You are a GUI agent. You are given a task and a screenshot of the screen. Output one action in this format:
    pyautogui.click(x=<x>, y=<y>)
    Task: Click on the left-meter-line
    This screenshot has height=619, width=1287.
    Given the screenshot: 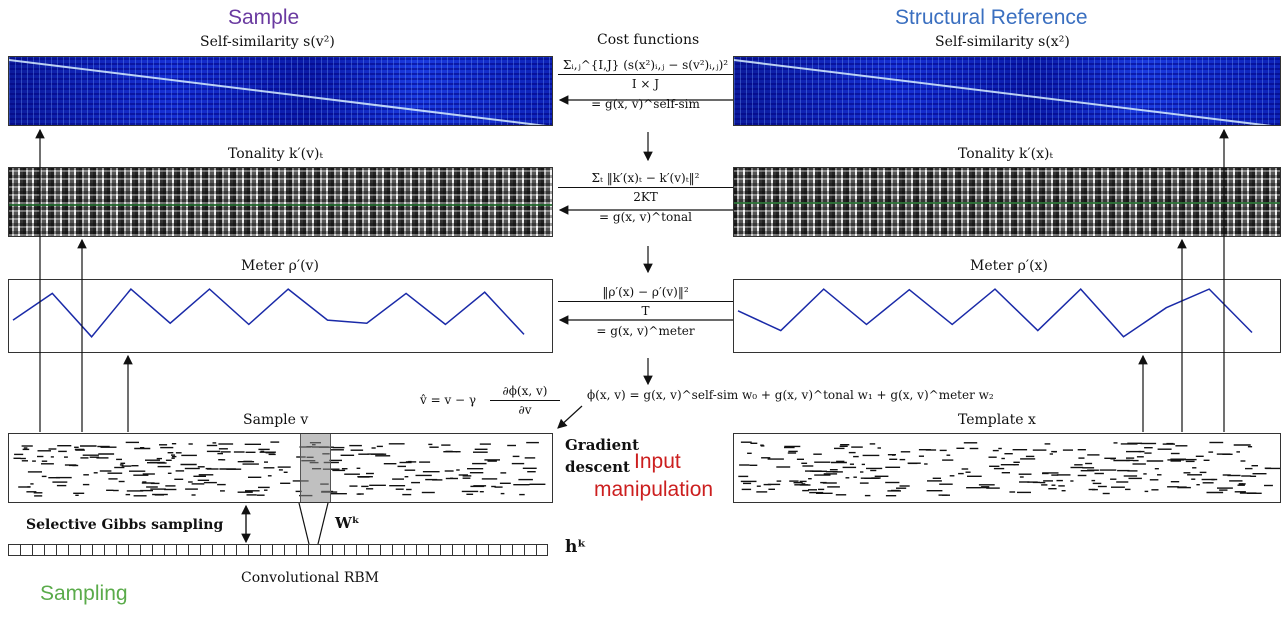 What is the action you would take?
    pyautogui.click(x=268, y=313)
    